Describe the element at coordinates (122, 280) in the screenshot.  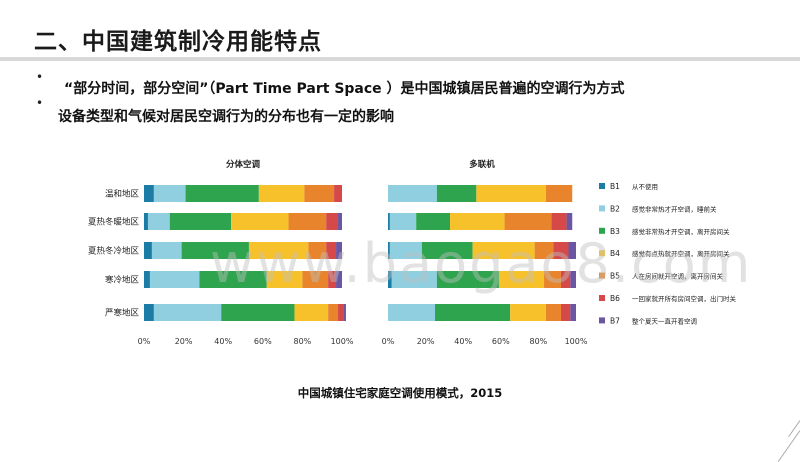
I see `category-label: 寒冷地区` at that location.